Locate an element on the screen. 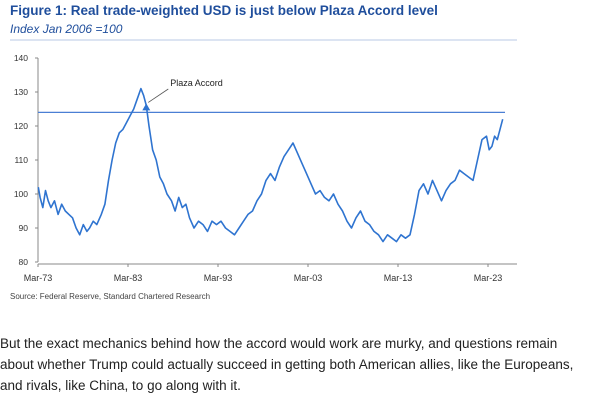 The width and height of the screenshot is (593, 401). x-tick-label: Mar-73 is located at coordinates (38, 278).